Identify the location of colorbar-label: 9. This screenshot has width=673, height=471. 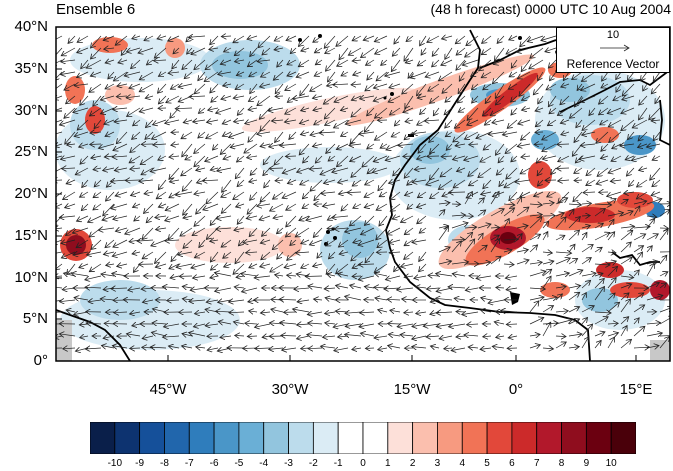
(586, 463).